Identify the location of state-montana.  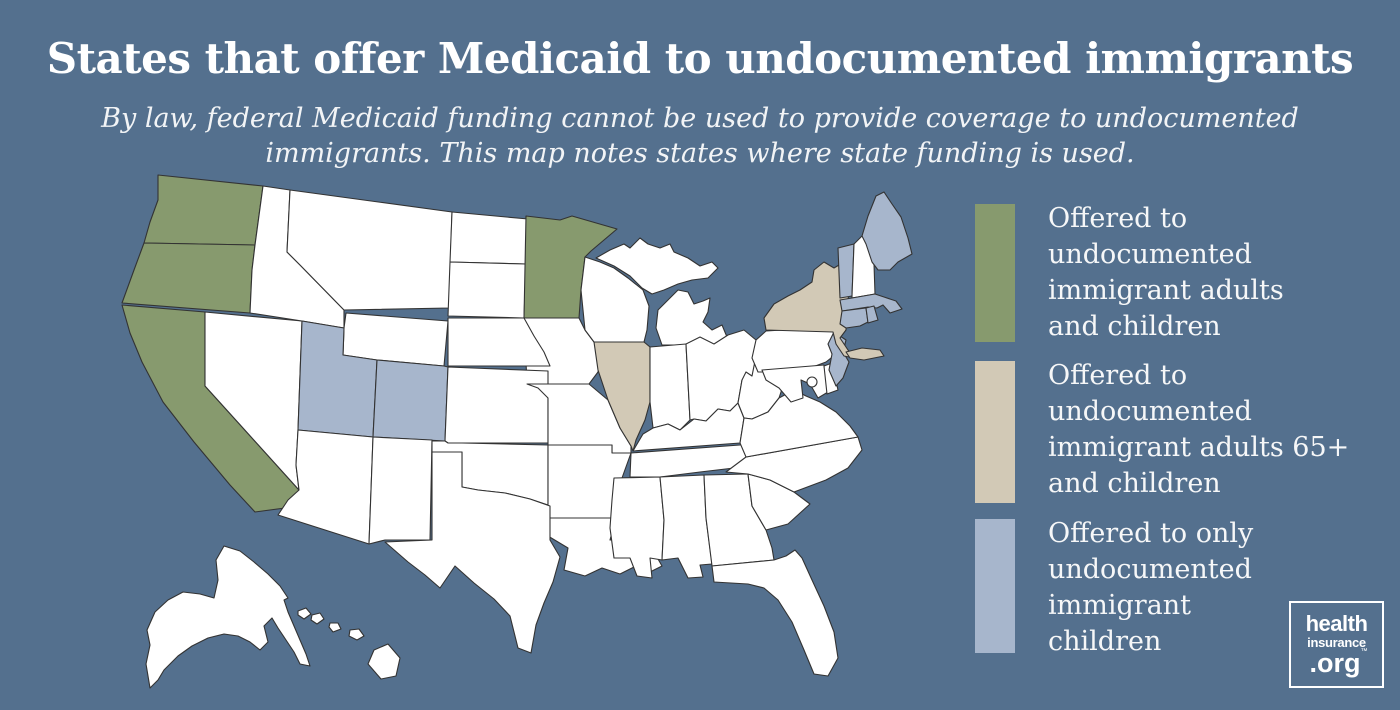
(369, 250).